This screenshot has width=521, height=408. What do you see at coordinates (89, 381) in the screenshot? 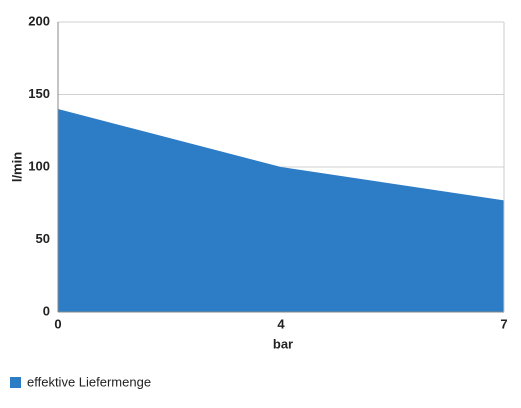
I see `legend-label: effektive Liefermenge` at bounding box center [89, 381].